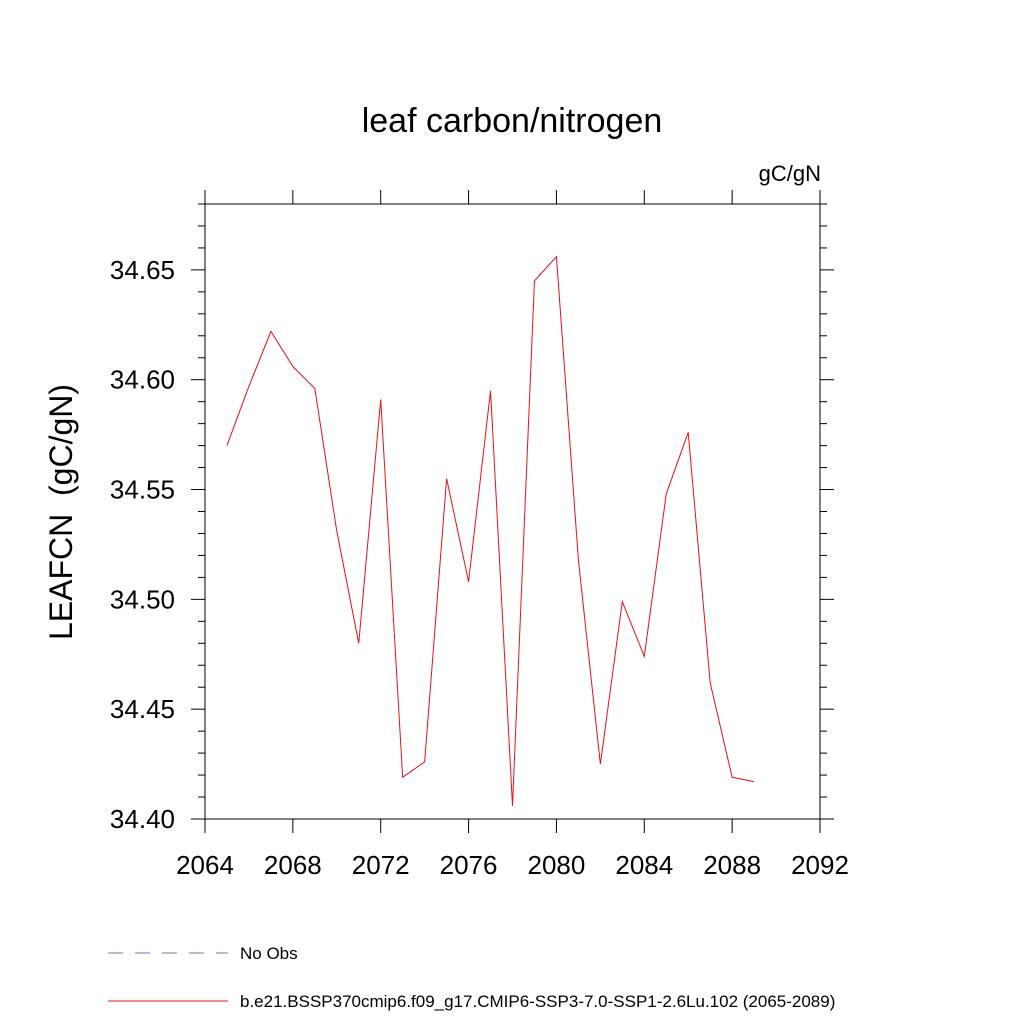 This screenshot has height=1024, width=1024. I want to click on y-tick-labels: 34.40 34.45 34.50 34.55 34.60 34.65, so click(142, 544).